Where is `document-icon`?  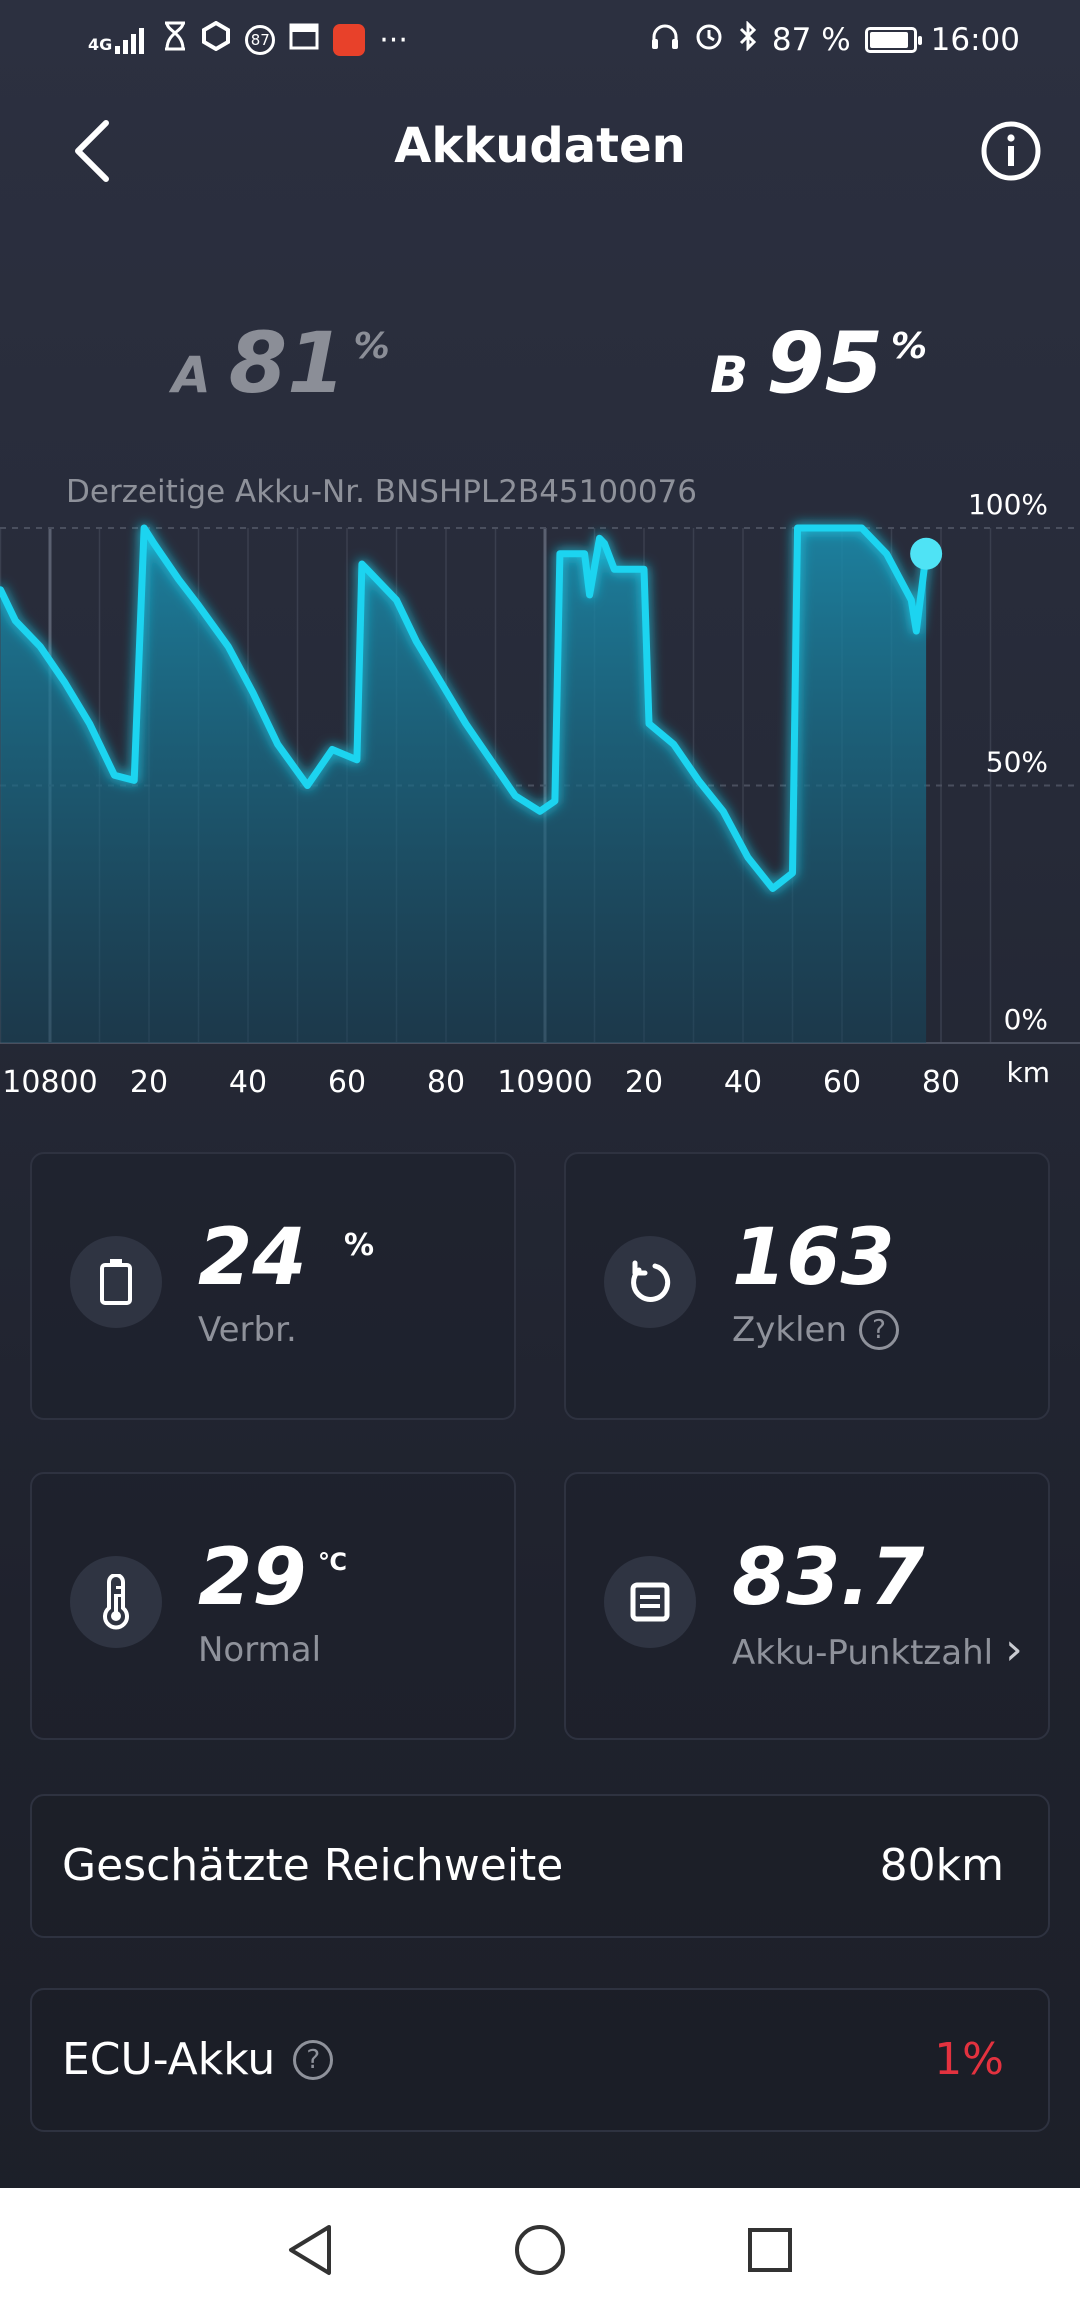 document-icon is located at coordinates (650, 1602).